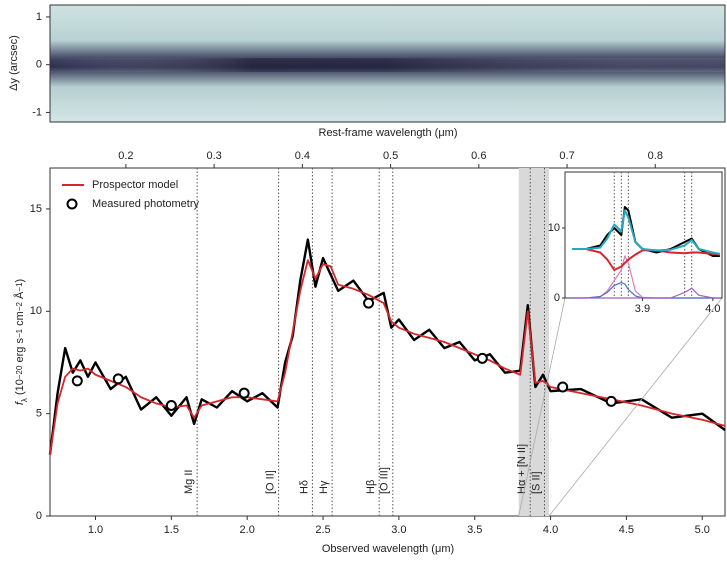  What do you see at coordinates (324, 487) in the screenshot?
I see `emission-line-label: Hγ` at bounding box center [324, 487].